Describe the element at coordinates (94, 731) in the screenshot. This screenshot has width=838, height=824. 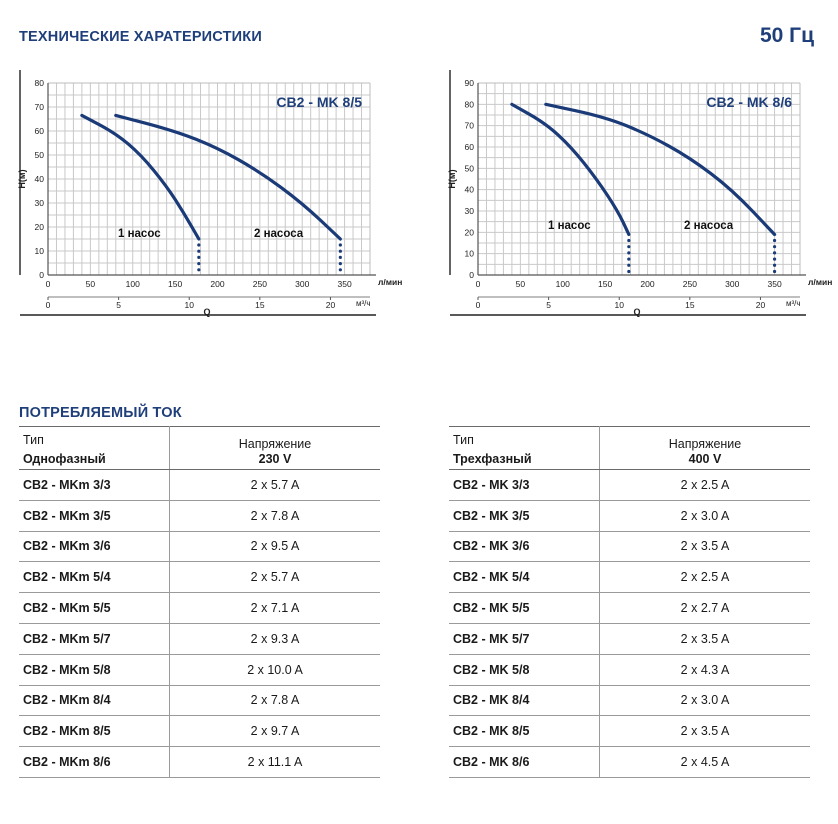
I see `pump-type-cell: CB2 - MKm 8/5` at that location.